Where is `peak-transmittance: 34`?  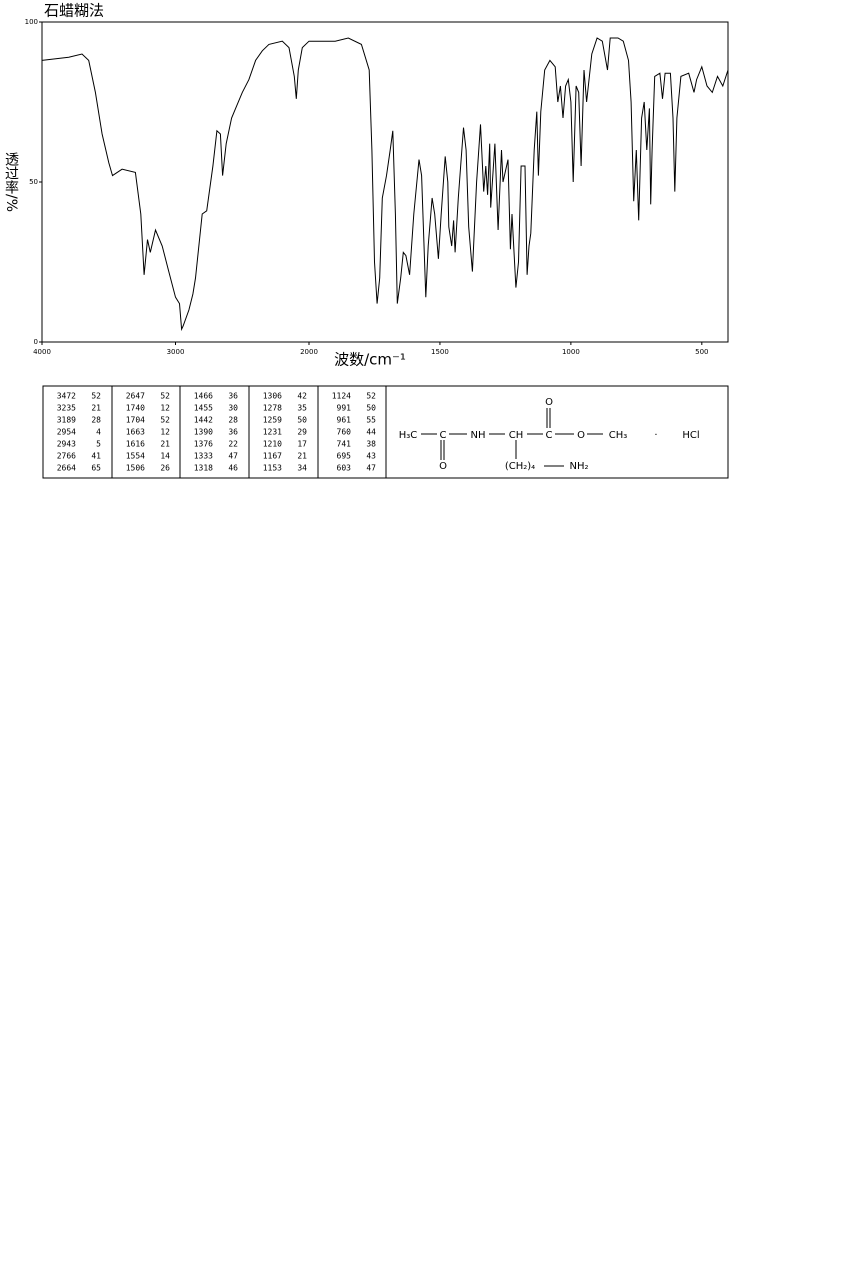 peak-transmittance: 34 is located at coordinates (302, 468).